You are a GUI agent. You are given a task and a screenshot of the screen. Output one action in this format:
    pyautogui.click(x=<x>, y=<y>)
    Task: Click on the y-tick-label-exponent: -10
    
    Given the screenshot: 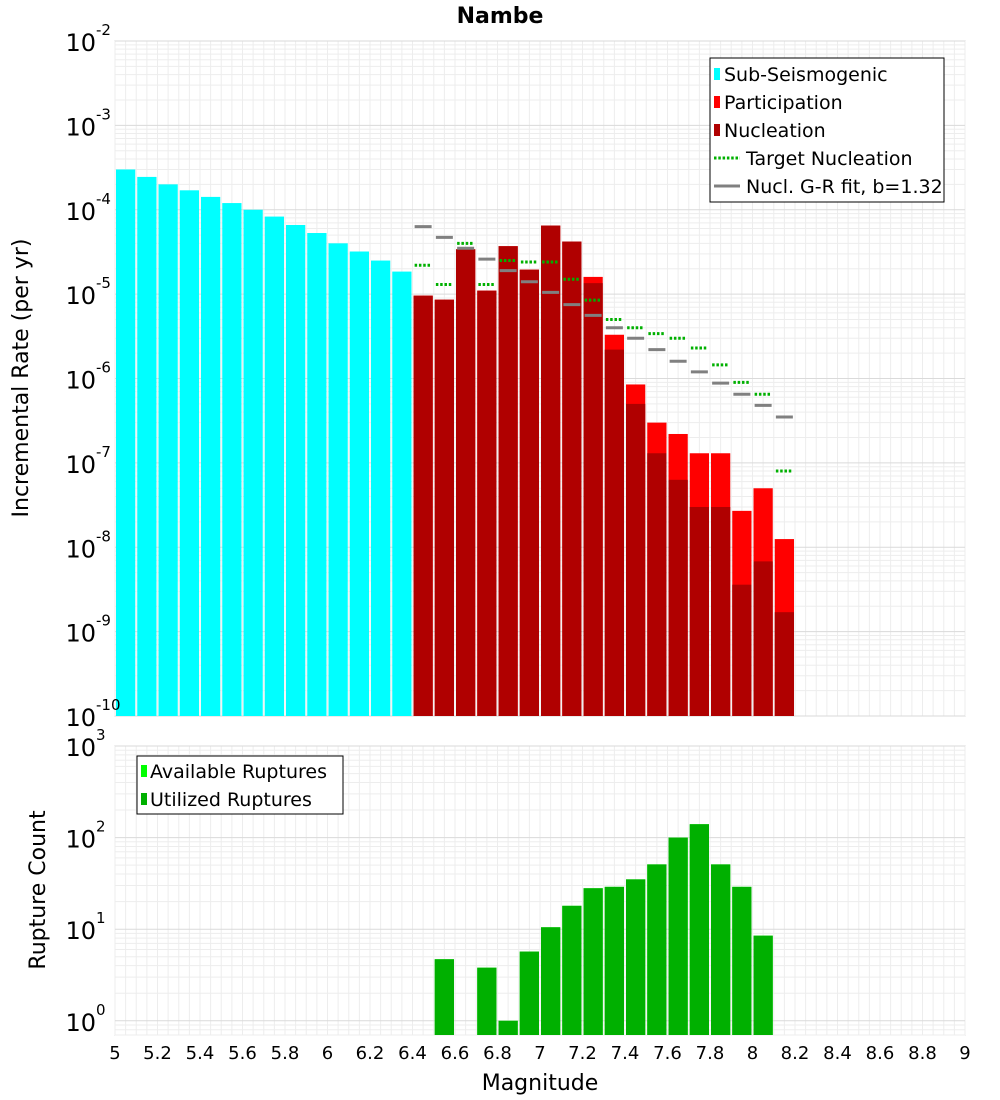 What is the action you would take?
    pyautogui.click(x=108, y=705)
    